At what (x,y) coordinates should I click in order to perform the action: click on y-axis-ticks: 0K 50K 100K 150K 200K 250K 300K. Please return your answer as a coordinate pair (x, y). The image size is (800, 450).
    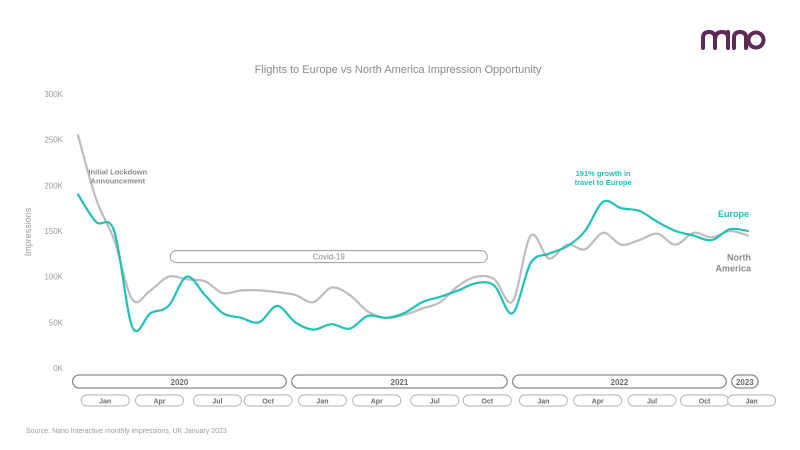
    Looking at the image, I should click on (53, 231).